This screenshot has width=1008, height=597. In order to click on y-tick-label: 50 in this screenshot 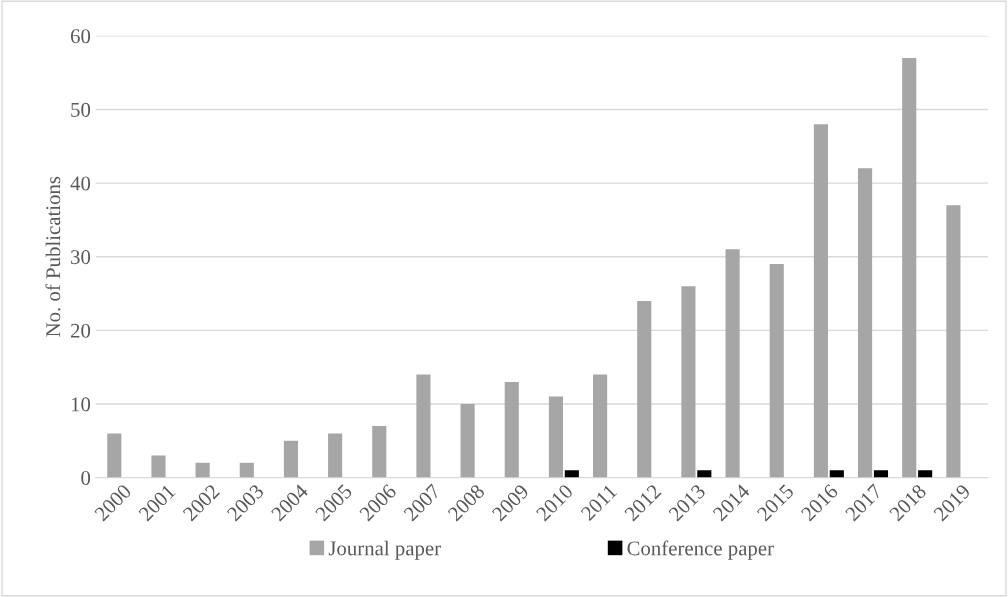, I will do `click(81, 109)`.